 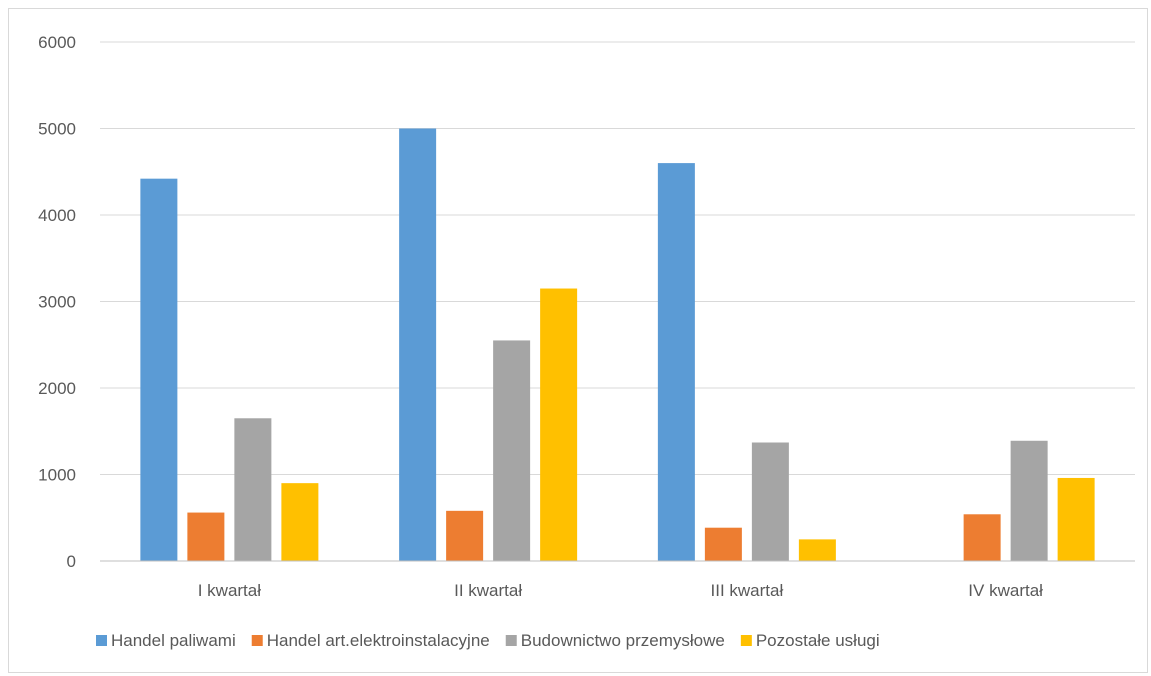 What do you see at coordinates (173, 640) in the screenshot?
I see `legend-label: Handel paliwami` at bounding box center [173, 640].